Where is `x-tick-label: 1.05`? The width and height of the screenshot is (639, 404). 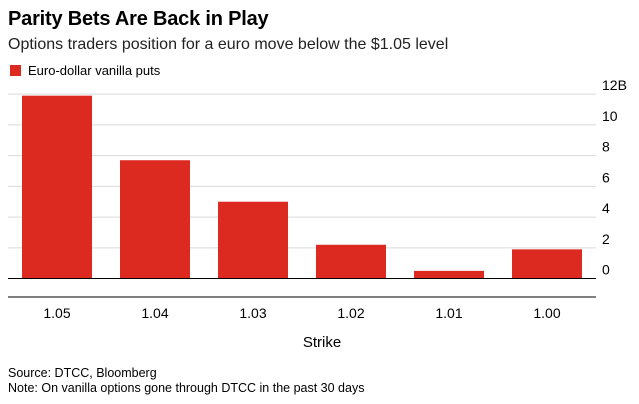 x-tick-label: 1.05 is located at coordinates (56, 313).